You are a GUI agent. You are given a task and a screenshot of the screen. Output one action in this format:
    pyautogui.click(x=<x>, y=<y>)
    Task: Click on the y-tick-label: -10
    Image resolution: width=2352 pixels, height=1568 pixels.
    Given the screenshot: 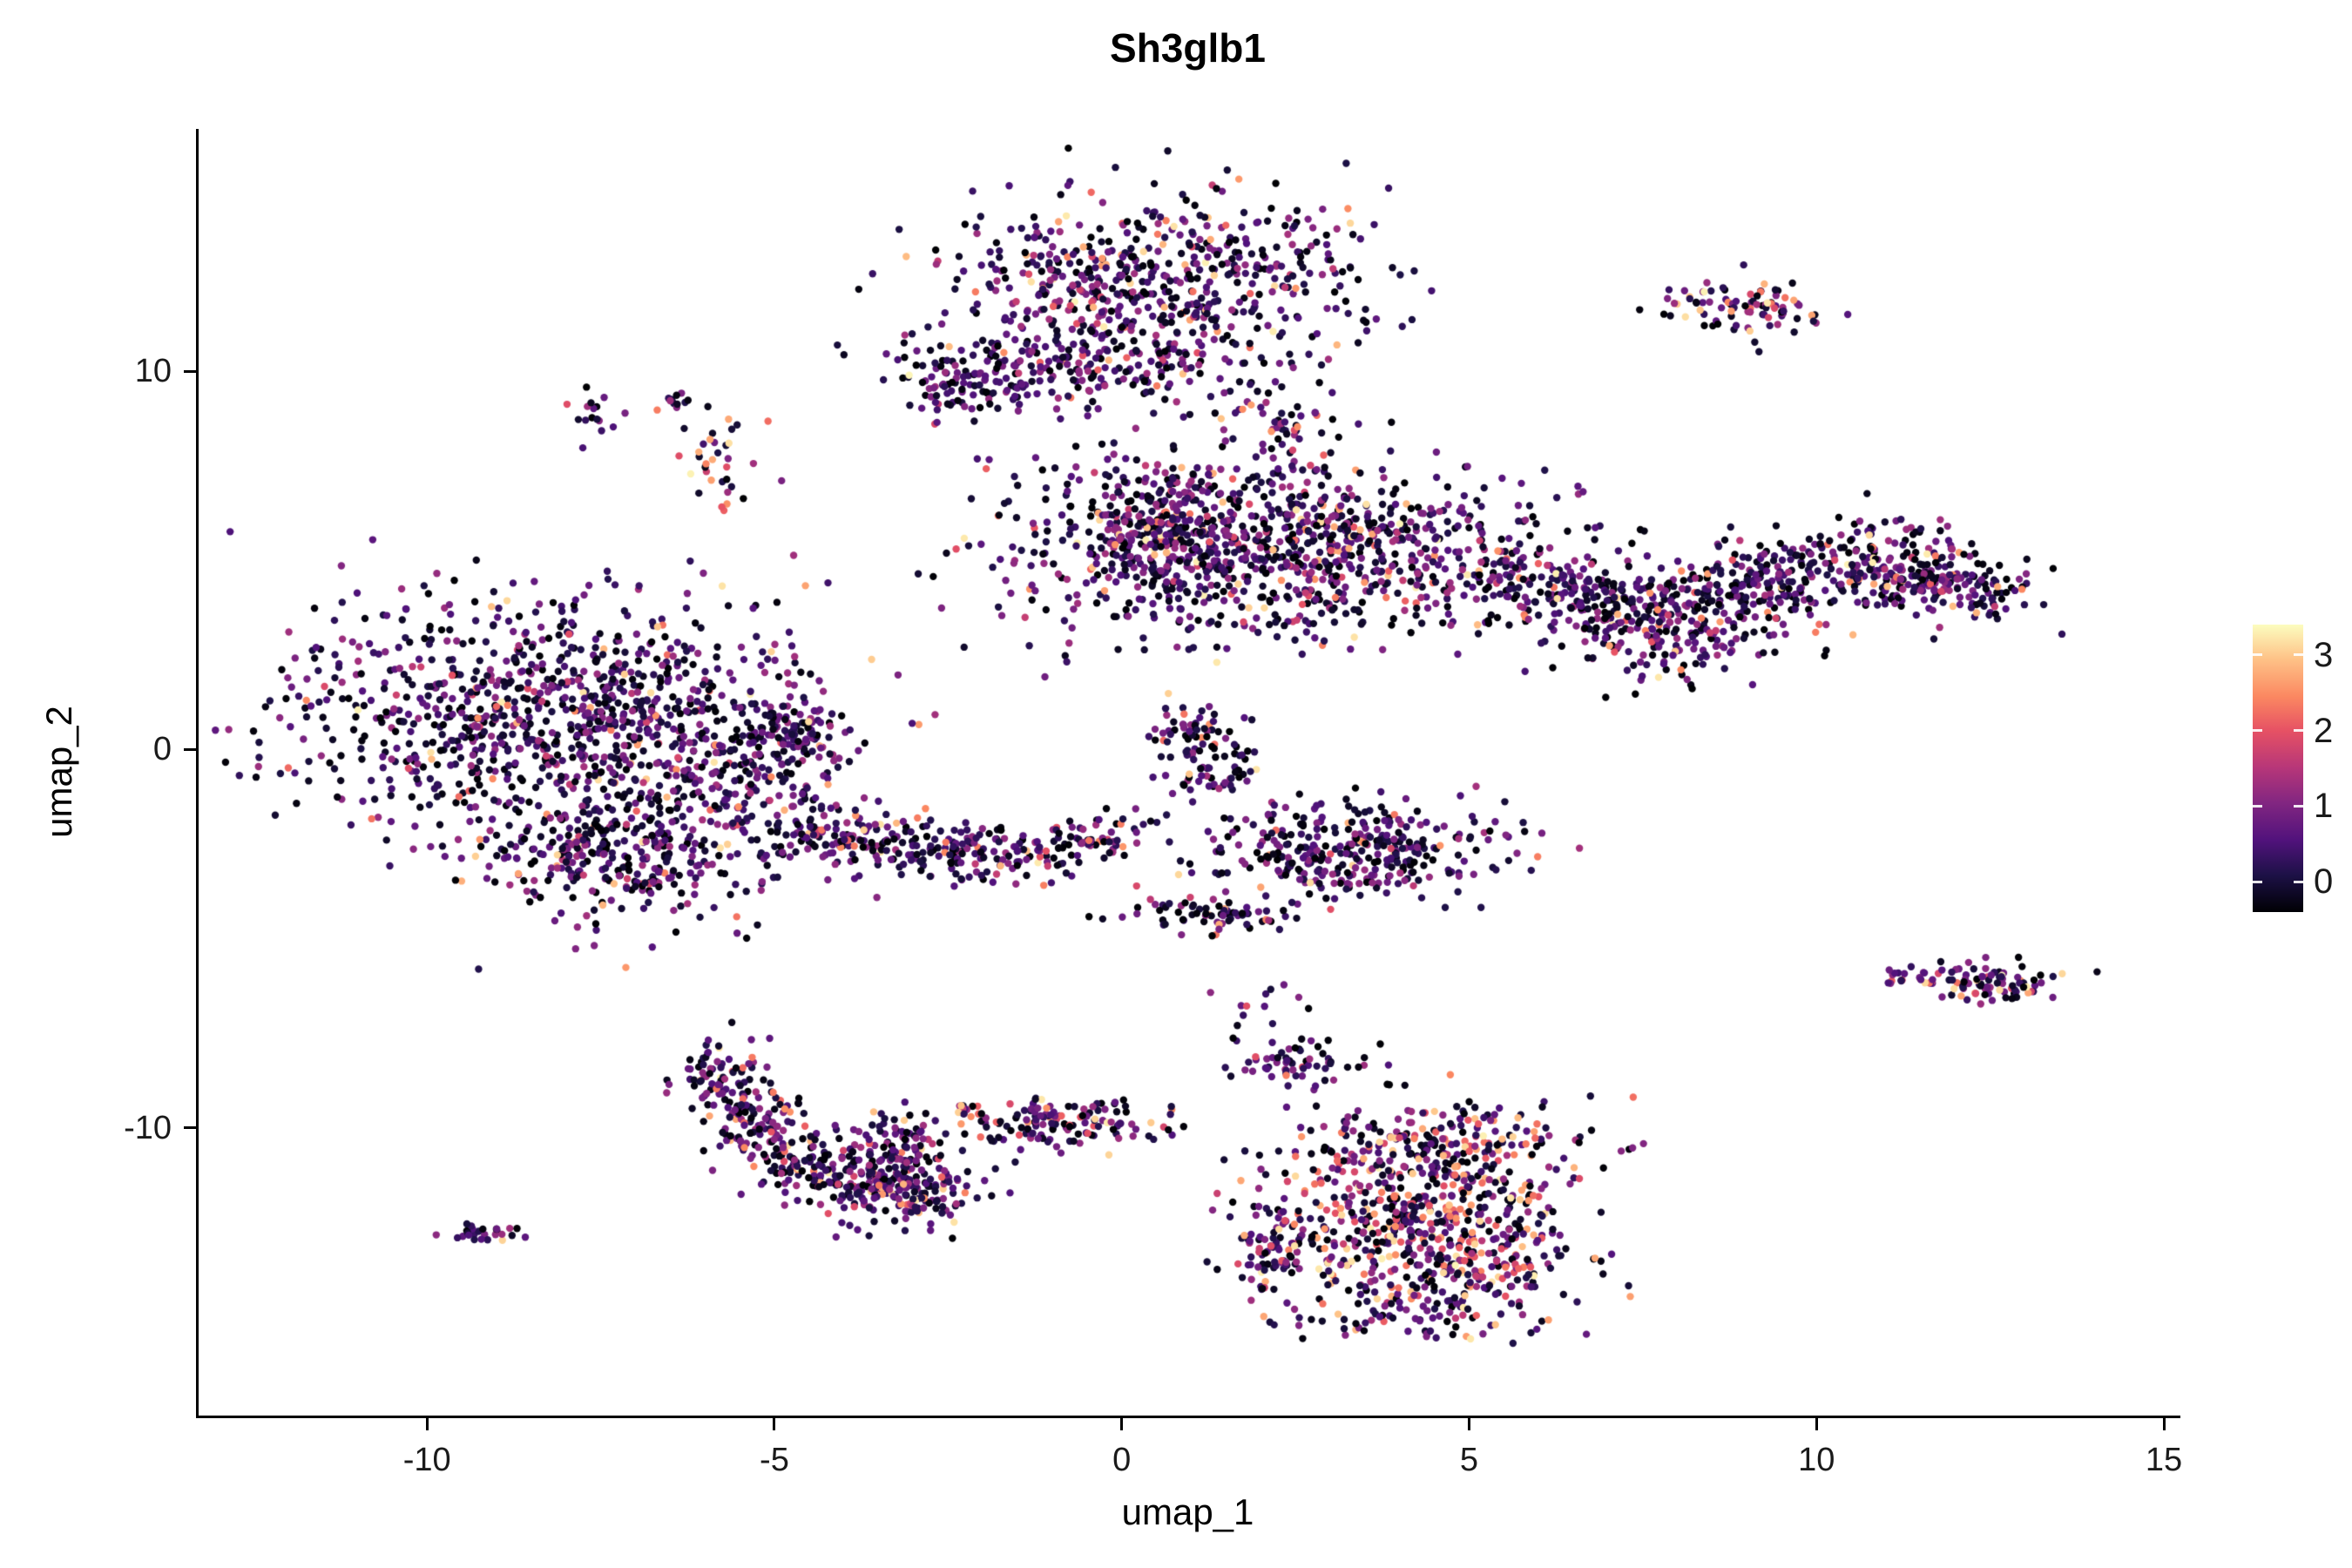 What is the action you would take?
    pyautogui.click(x=148, y=1127)
    